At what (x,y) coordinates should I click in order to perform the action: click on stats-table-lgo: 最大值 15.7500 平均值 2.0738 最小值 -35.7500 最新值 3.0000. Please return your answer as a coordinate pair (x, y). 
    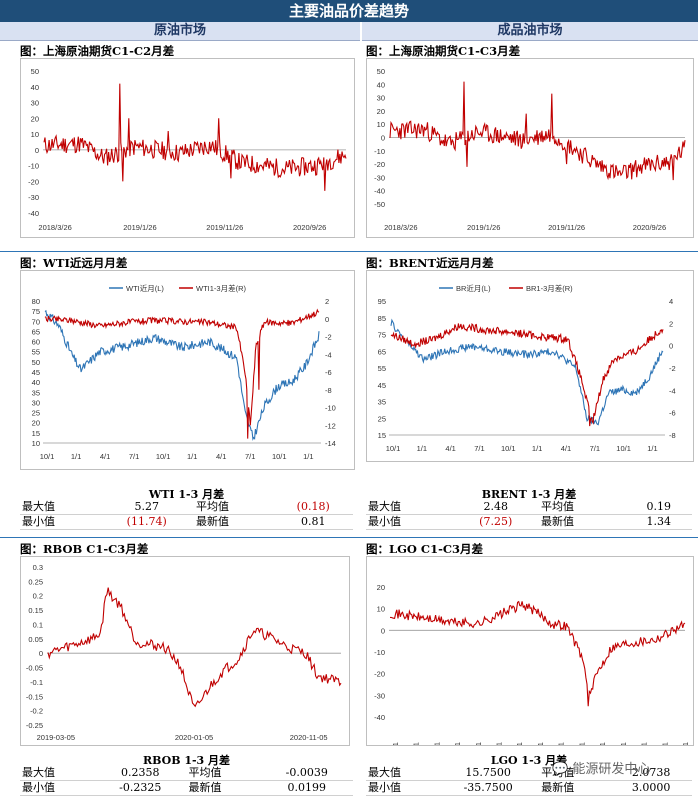
    Looking at the image, I should click on (529, 781).